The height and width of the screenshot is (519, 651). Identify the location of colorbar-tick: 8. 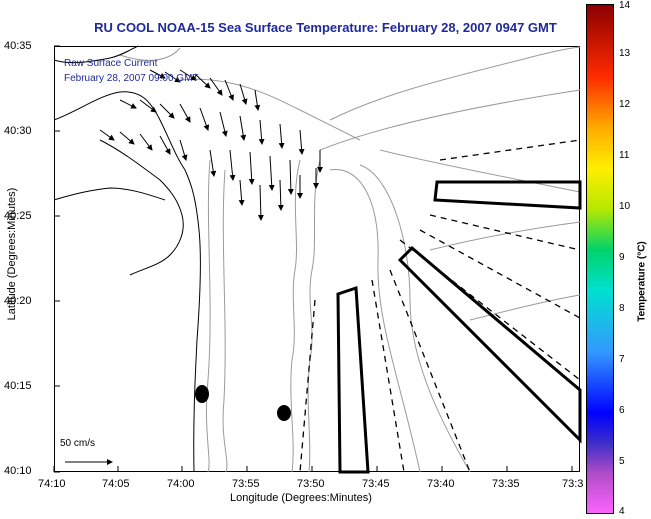
(622, 308).